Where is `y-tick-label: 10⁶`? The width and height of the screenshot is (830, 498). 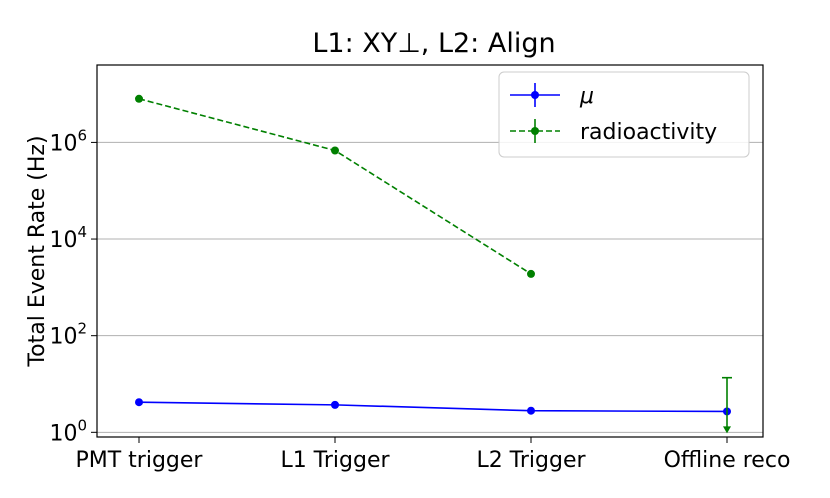 y-tick-label: 10⁶ is located at coordinates (68, 141).